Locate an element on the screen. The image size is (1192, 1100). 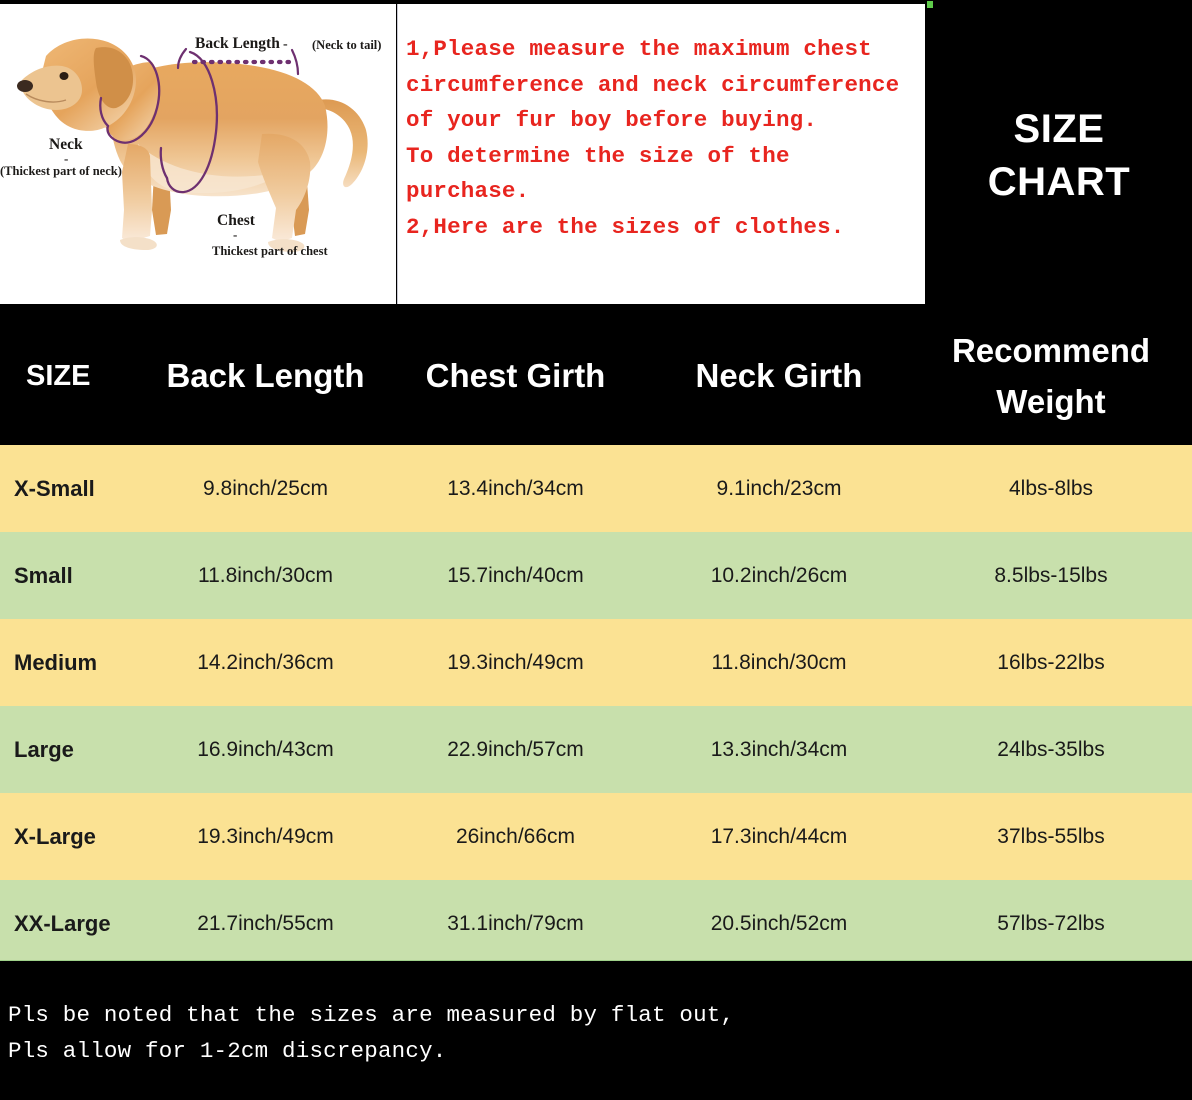
column-header-size: SIZE is located at coordinates (74, 376).